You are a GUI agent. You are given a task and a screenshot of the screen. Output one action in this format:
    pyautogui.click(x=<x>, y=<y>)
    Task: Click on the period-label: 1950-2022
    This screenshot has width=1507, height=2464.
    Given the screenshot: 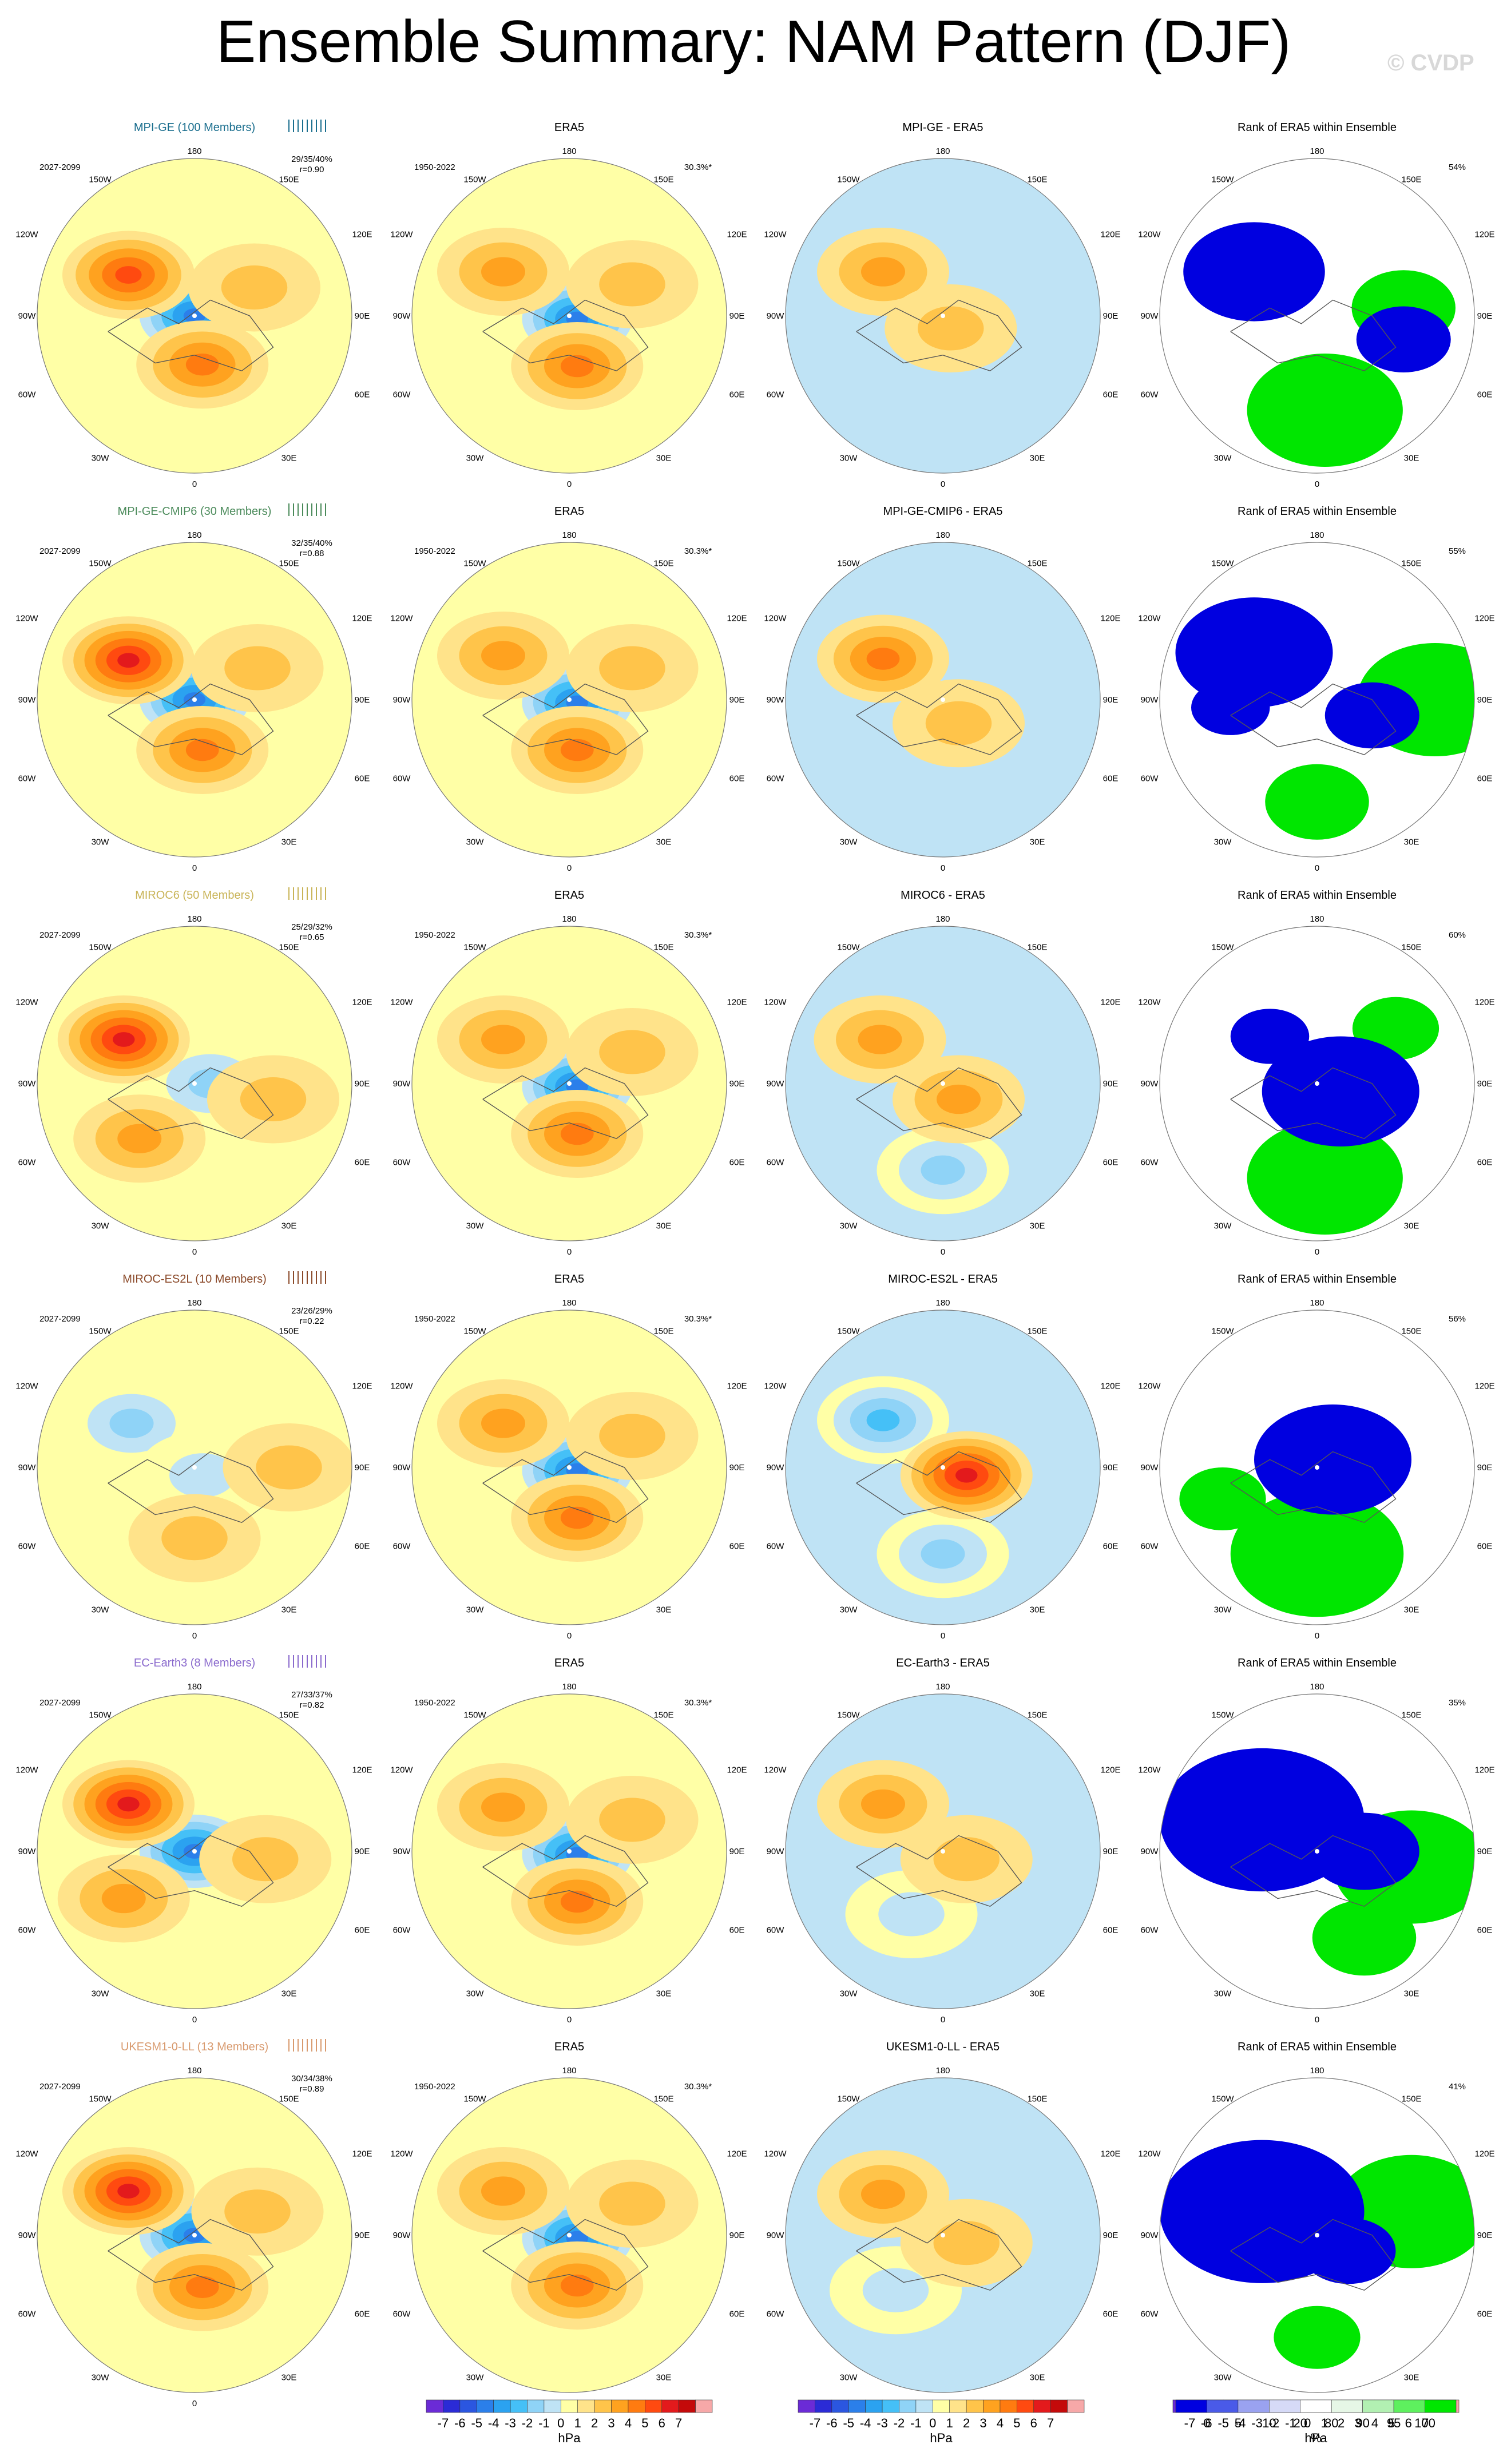 What is the action you would take?
    pyautogui.click(x=434, y=167)
    